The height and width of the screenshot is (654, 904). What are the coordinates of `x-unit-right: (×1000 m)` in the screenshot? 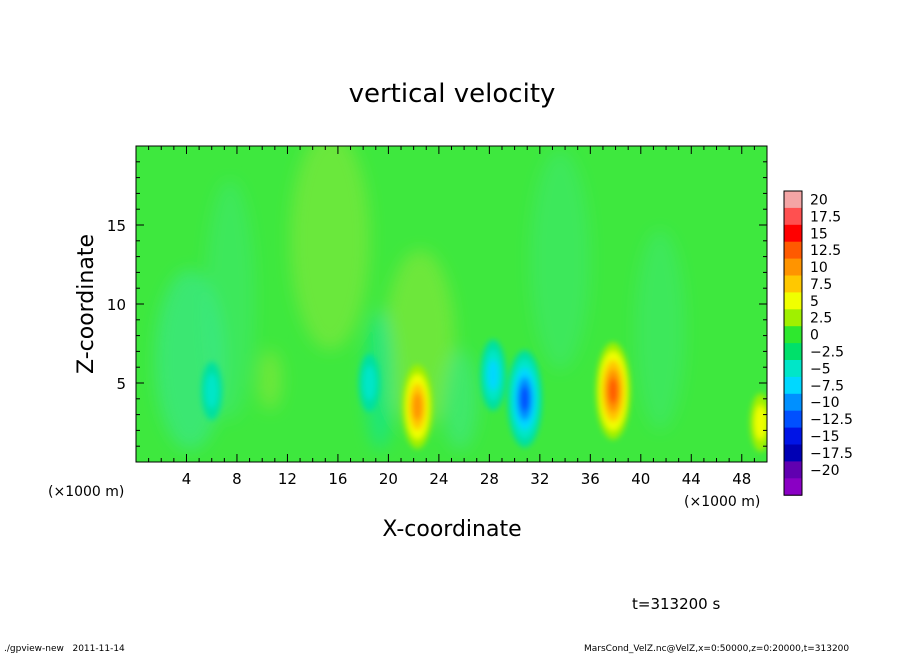 It's located at (722, 502).